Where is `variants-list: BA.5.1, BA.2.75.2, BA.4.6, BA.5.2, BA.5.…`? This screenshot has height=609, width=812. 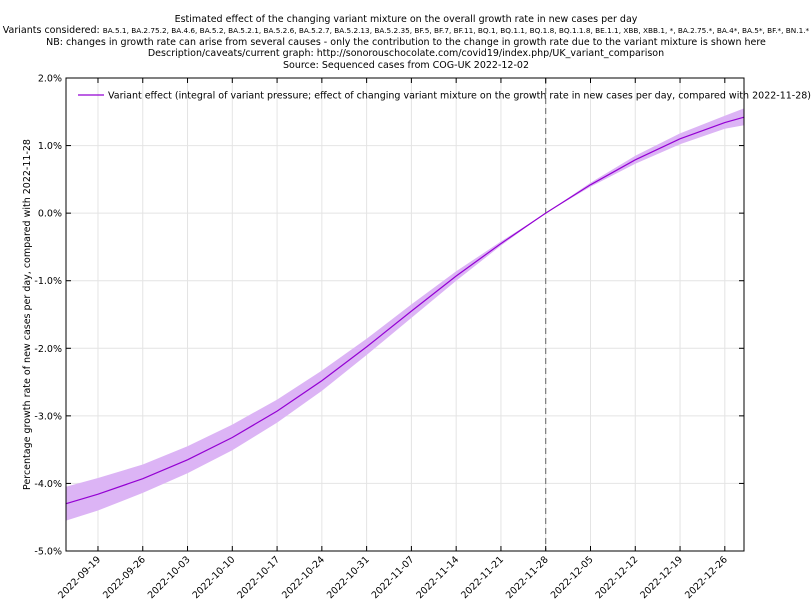
variants-list: BA.5.1, BA.2.75.2, BA.4.6, BA.5.2, BA.5.… is located at coordinates (456, 31).